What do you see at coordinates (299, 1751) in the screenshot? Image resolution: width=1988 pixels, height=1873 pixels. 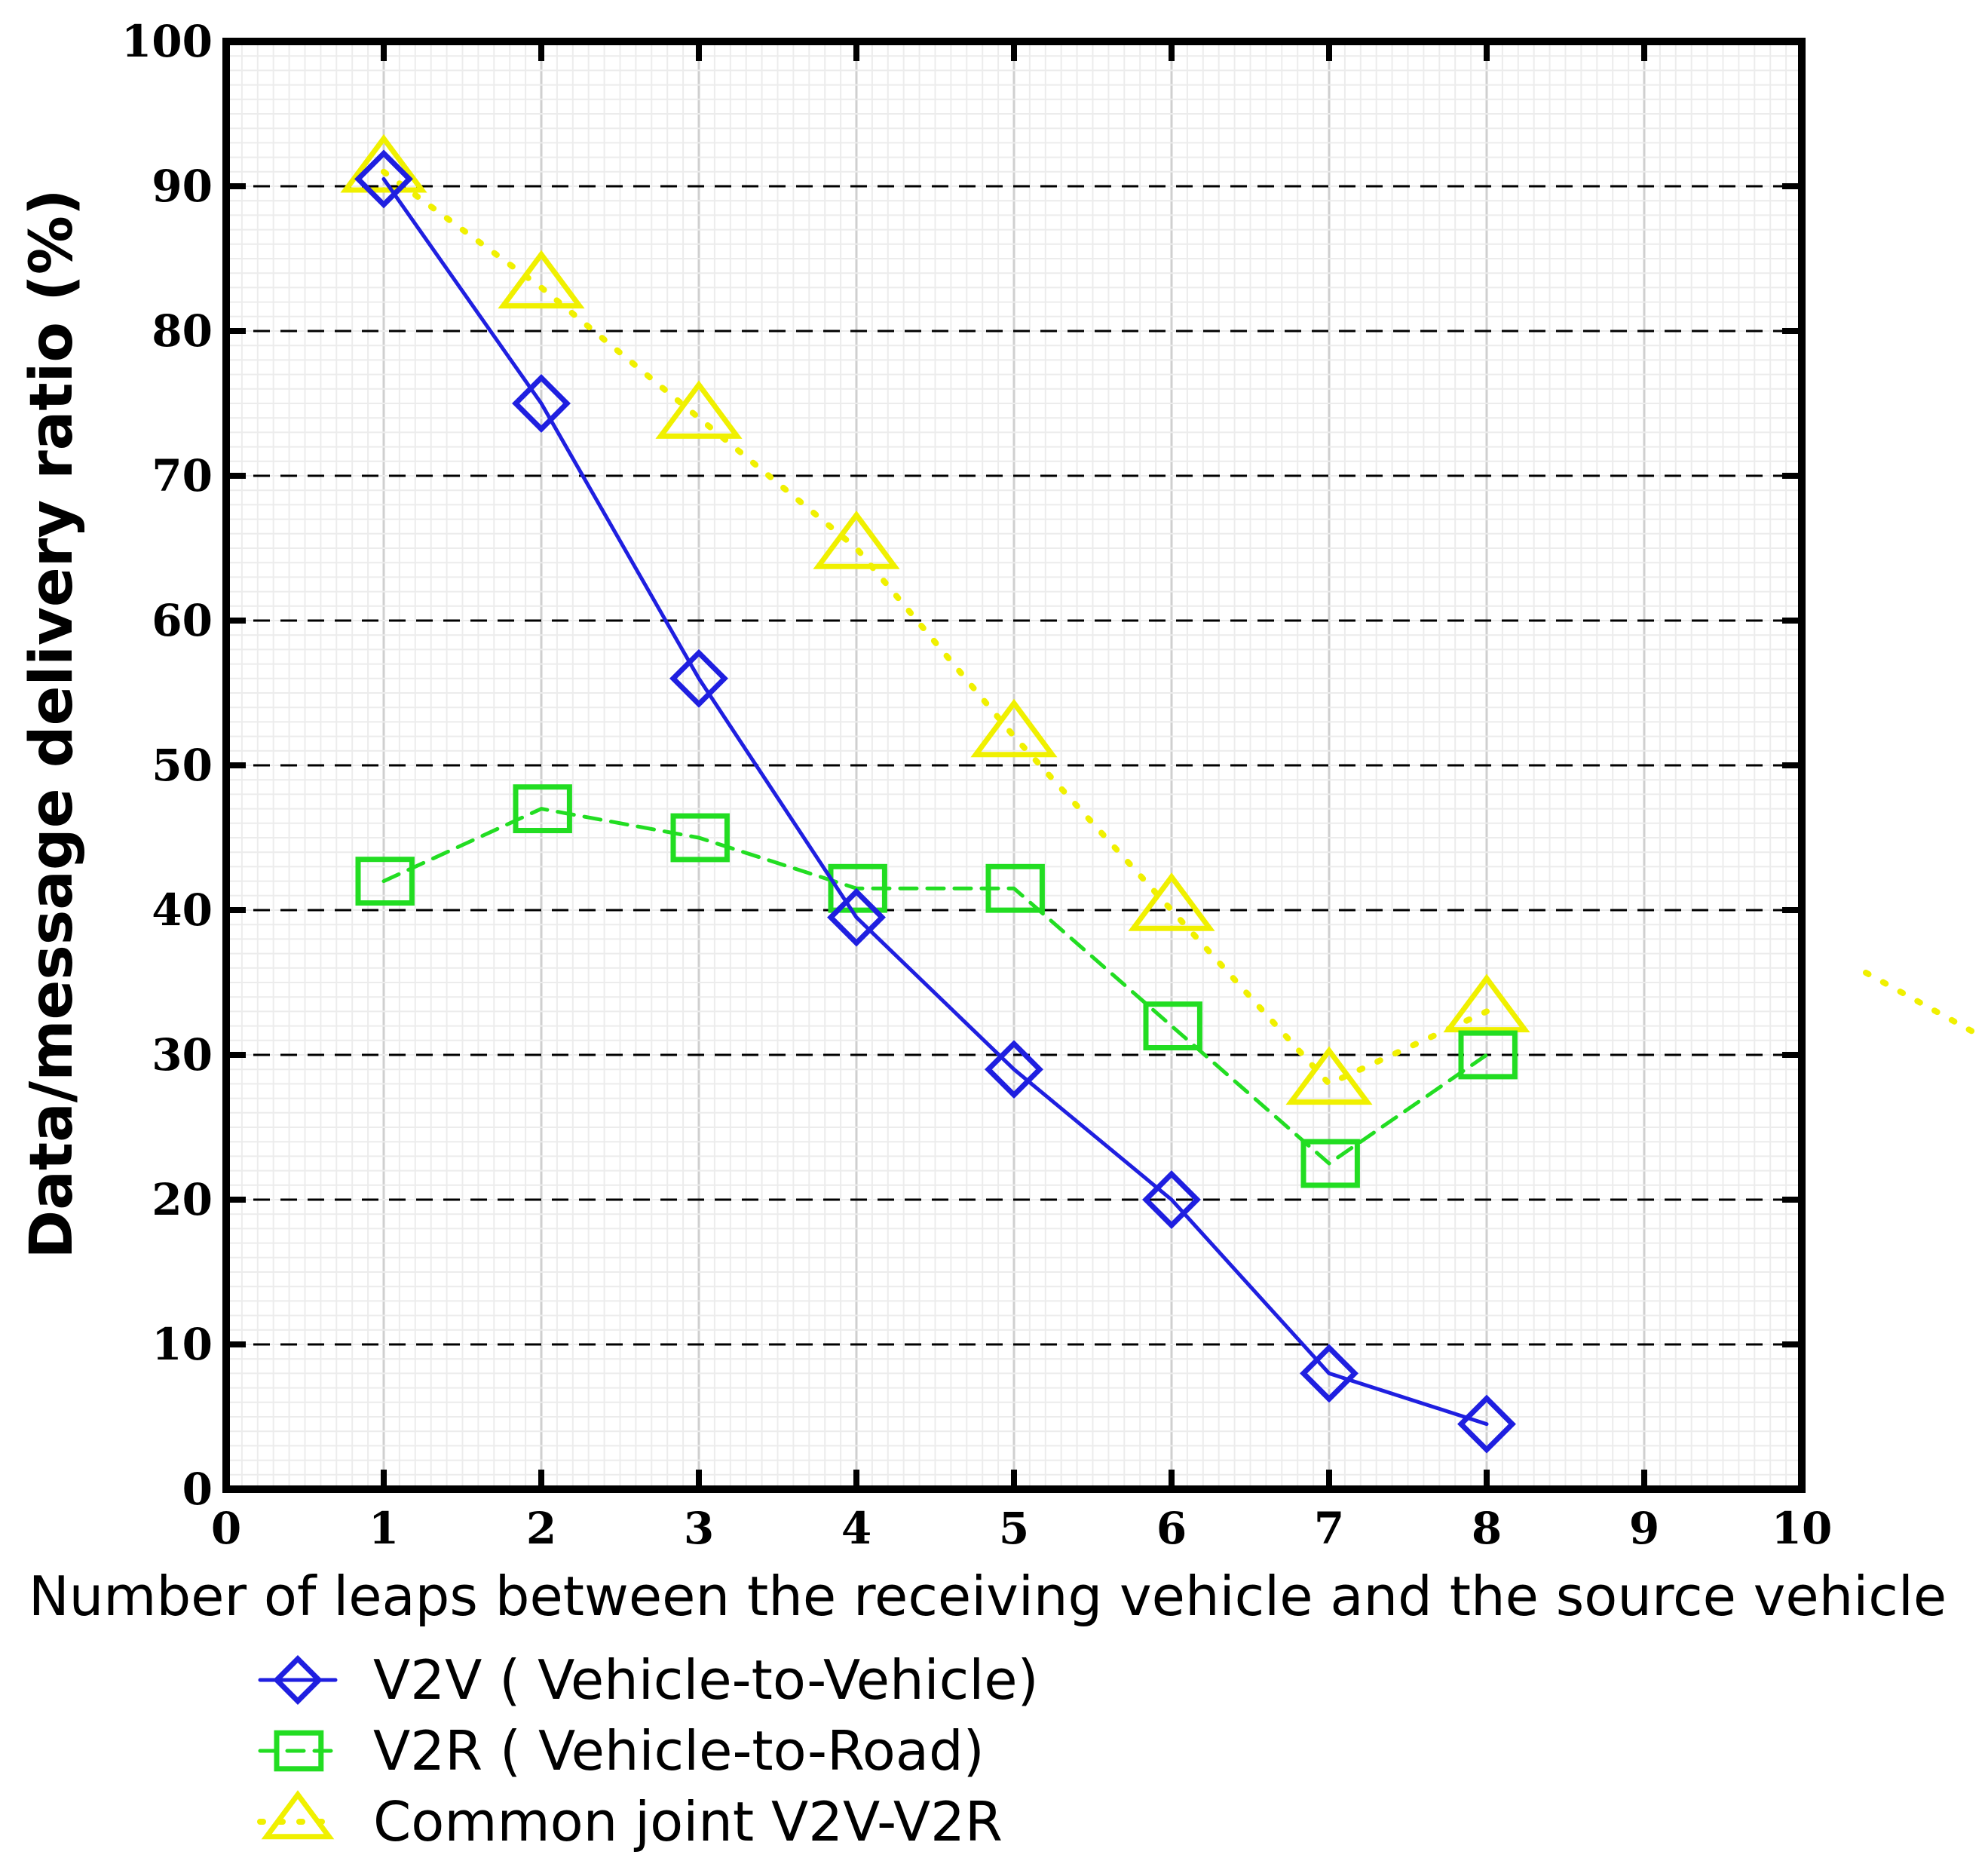 I see `legend-marker-square` at bounding box center [299, 1751].